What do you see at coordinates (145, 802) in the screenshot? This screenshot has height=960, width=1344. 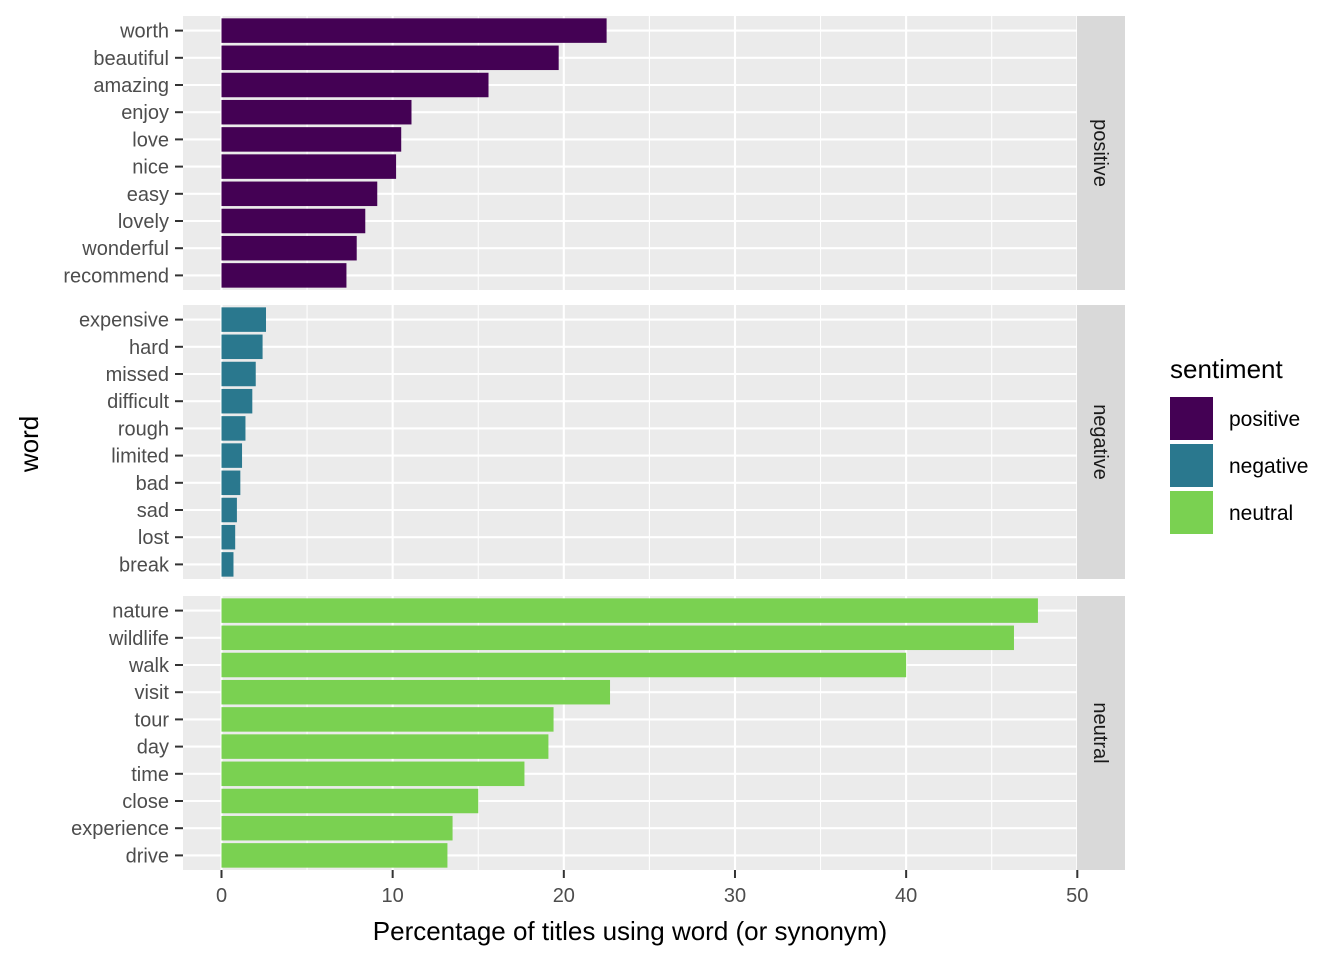 I see `y-tick-label-close: close` at bounding box center [145, 802].